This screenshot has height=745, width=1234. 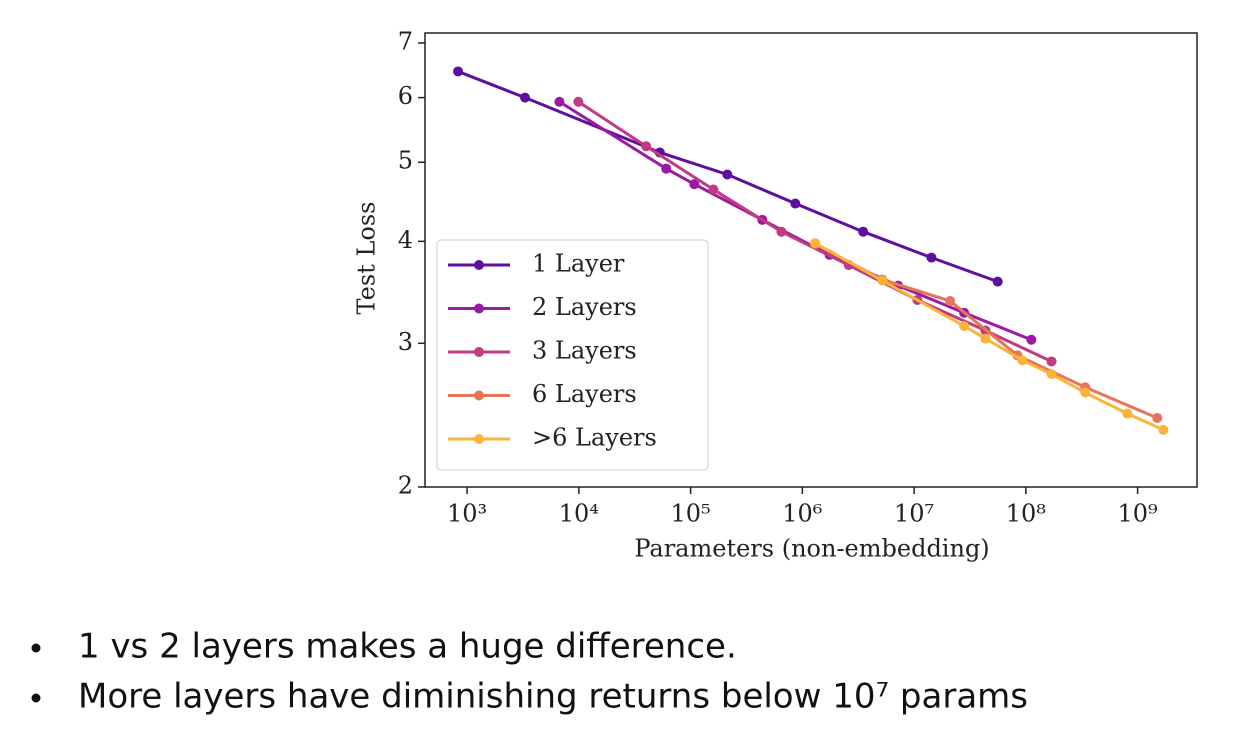 I want to click on x-tick-label: 10⁸, so click(x=1026, y=514).